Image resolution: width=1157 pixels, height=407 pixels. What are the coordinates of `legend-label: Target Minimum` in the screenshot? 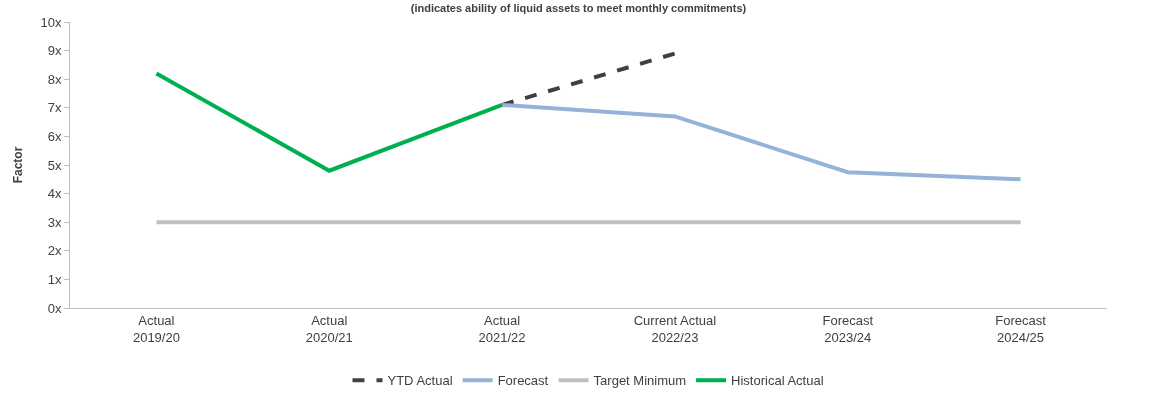 It's located at (640, 381).